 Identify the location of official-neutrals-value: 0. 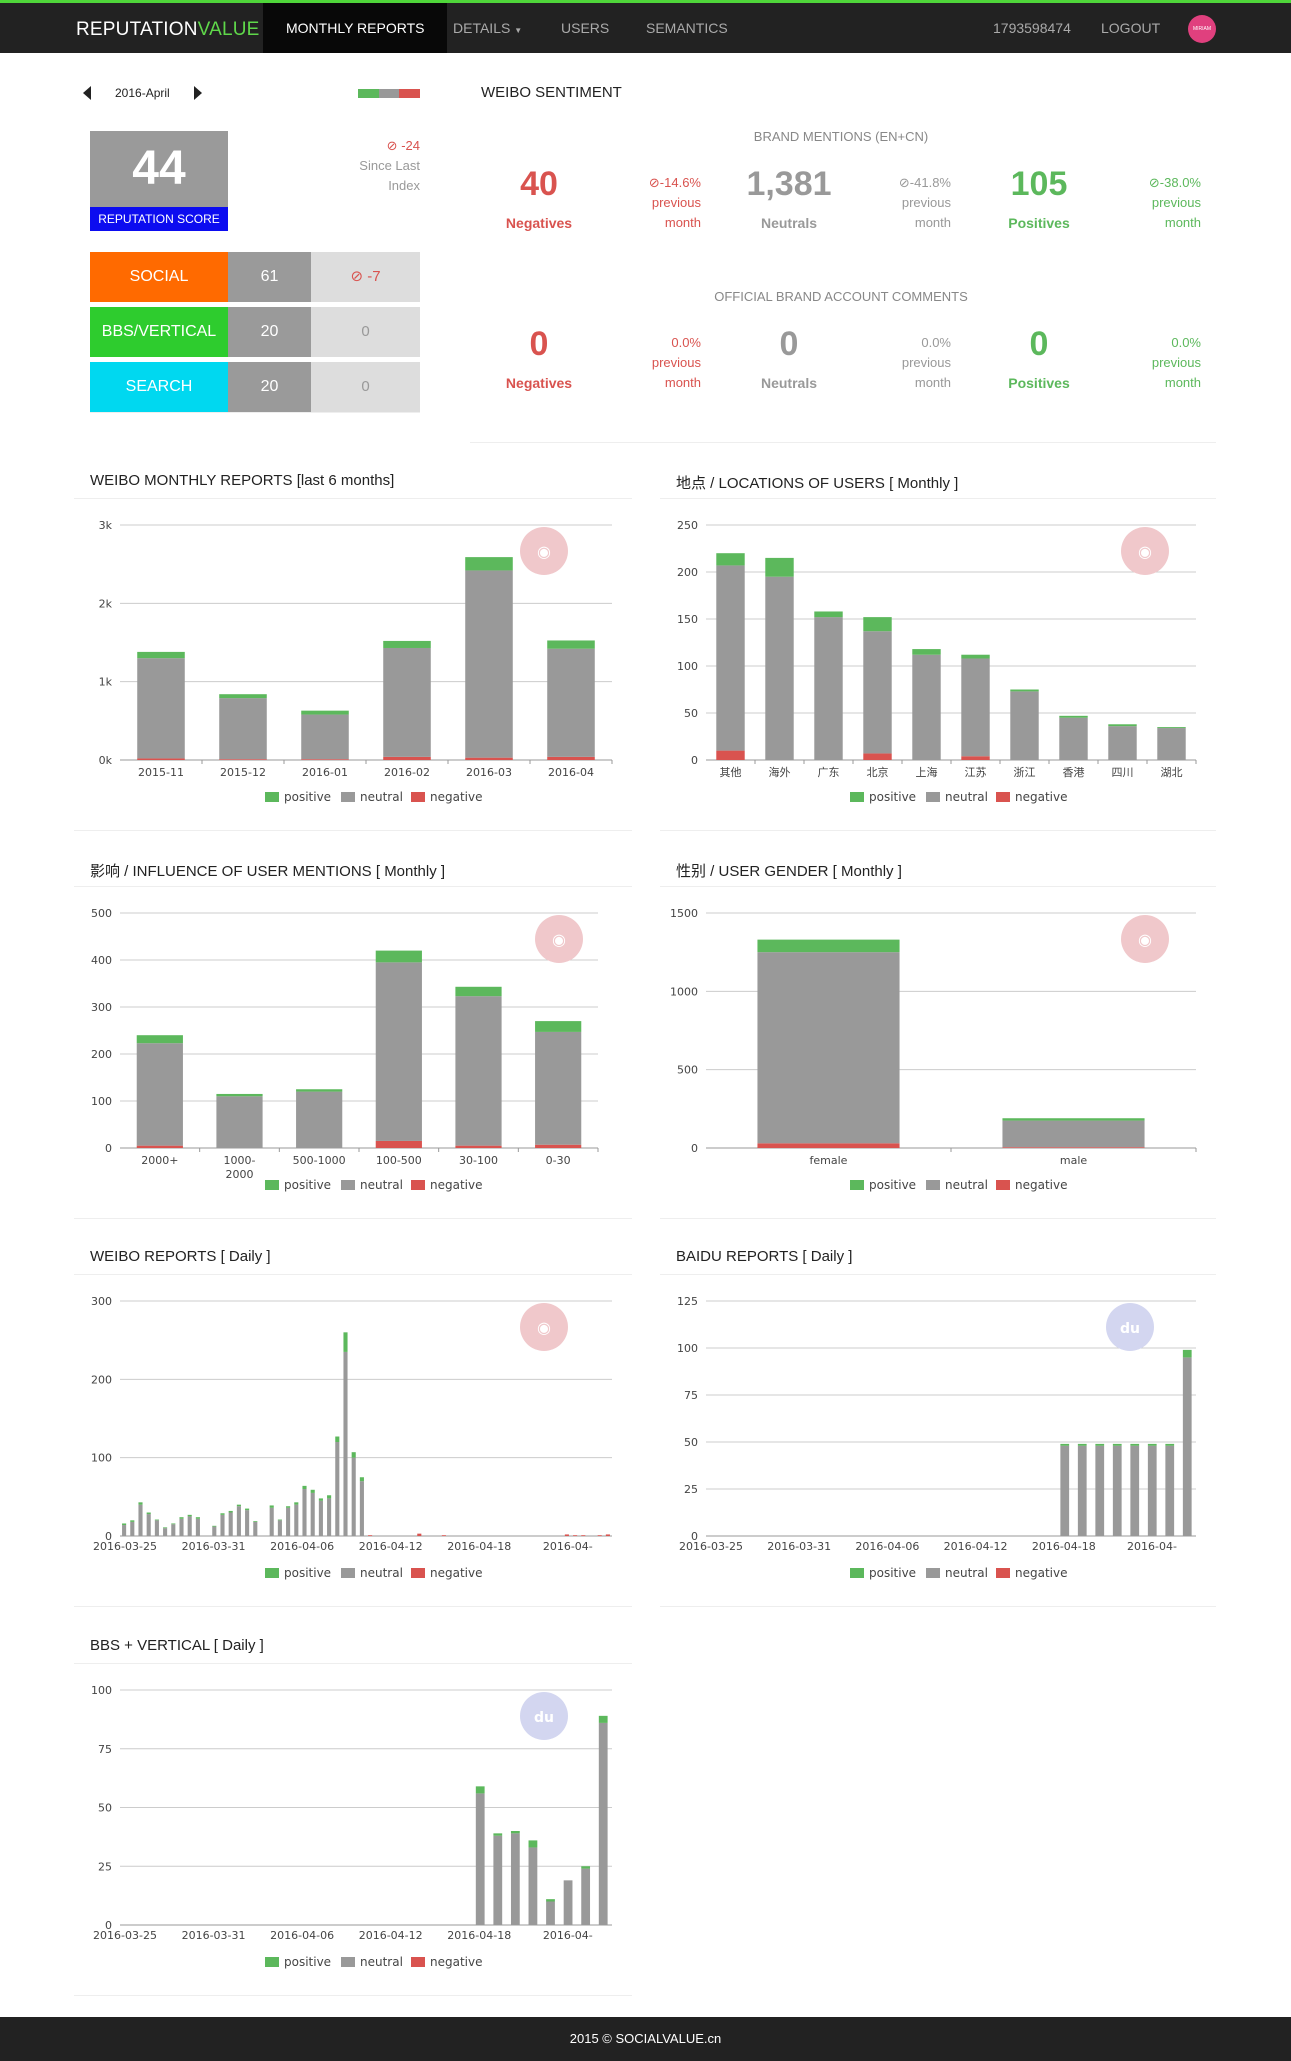
(789, 344).